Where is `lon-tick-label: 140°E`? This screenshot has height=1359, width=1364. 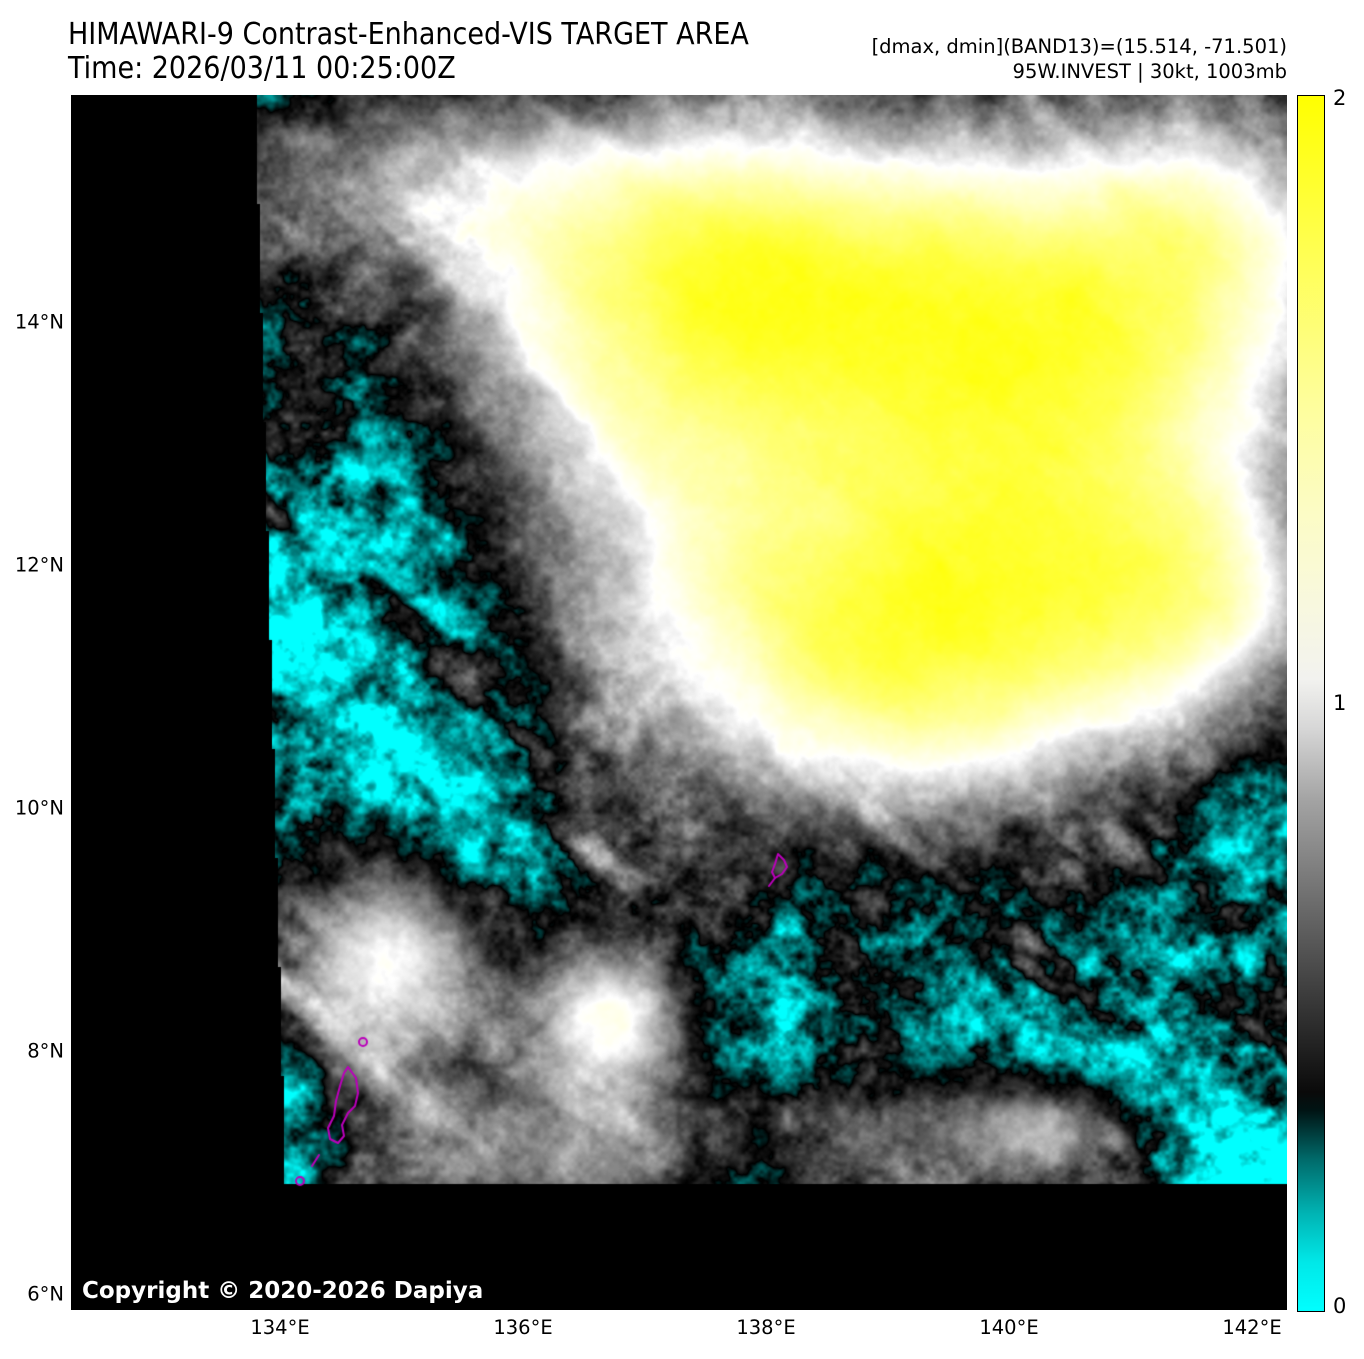 lon-tick-label: 140°E is located at coordinates (1009, 1327).